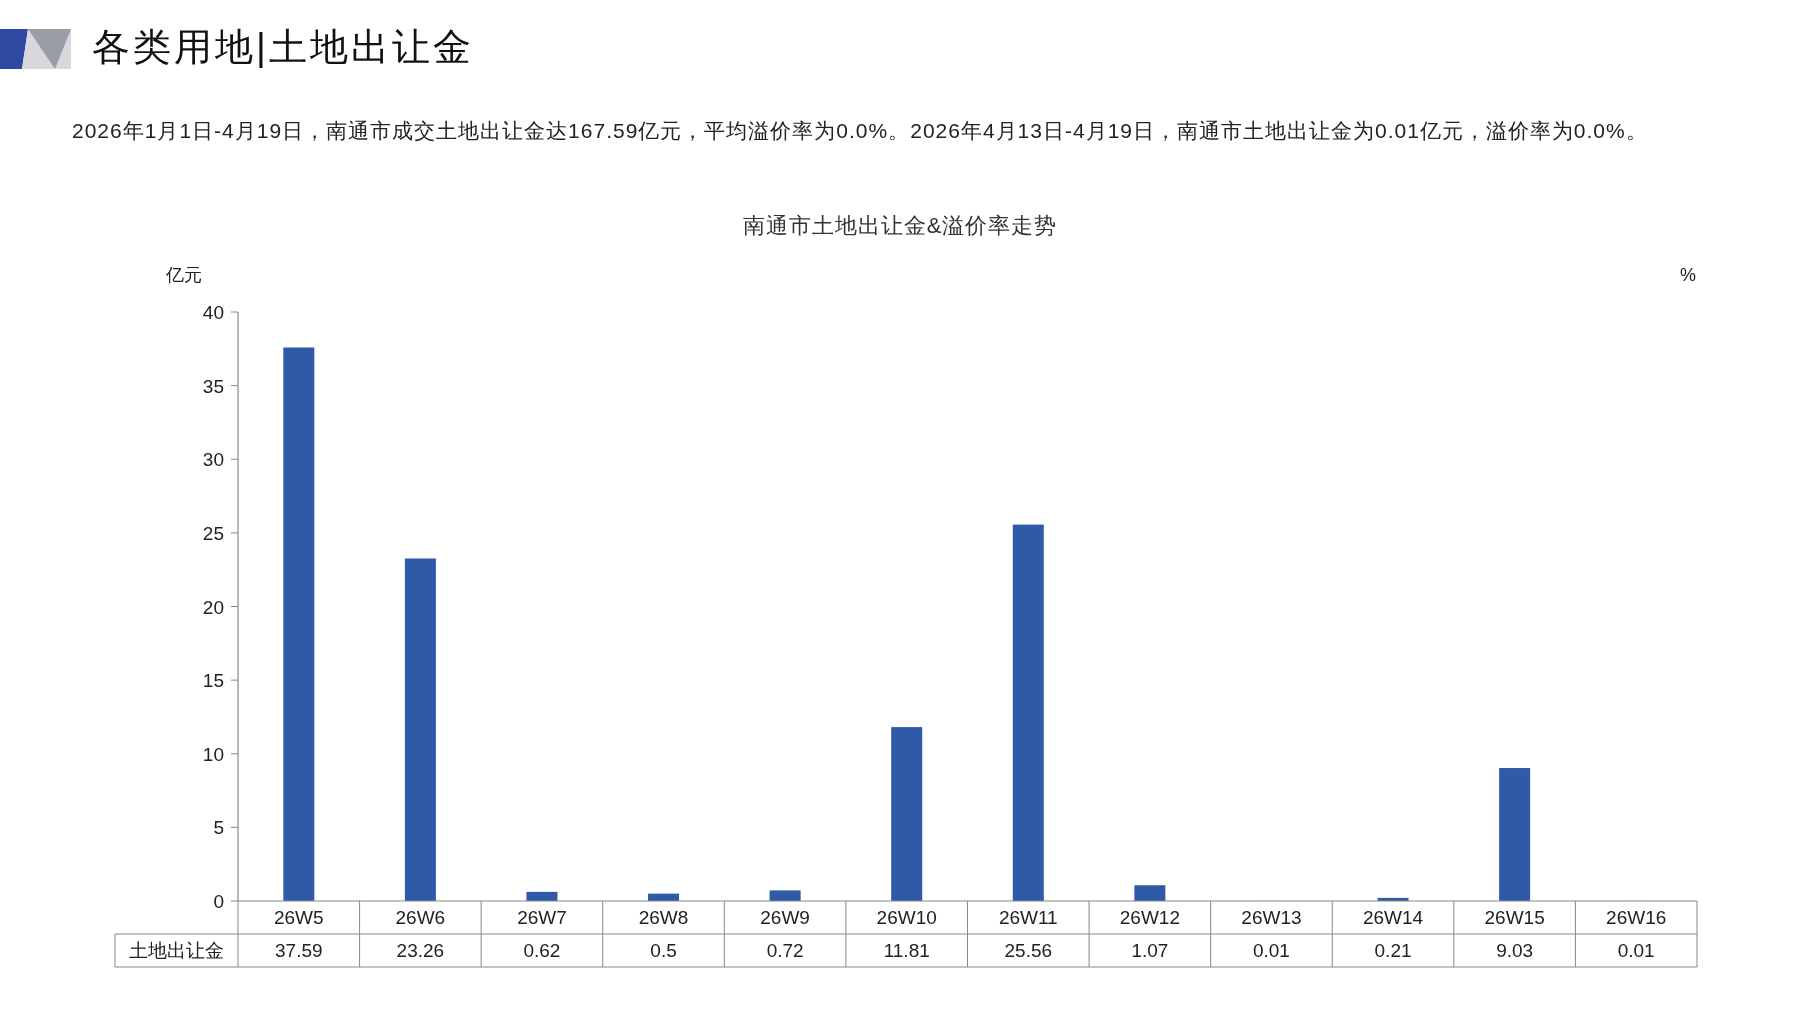 The image size is (1797, 1010). Describe the element at coordinates (213, 754) in the screenshot. I see `y-tick-label: 10` at that location.